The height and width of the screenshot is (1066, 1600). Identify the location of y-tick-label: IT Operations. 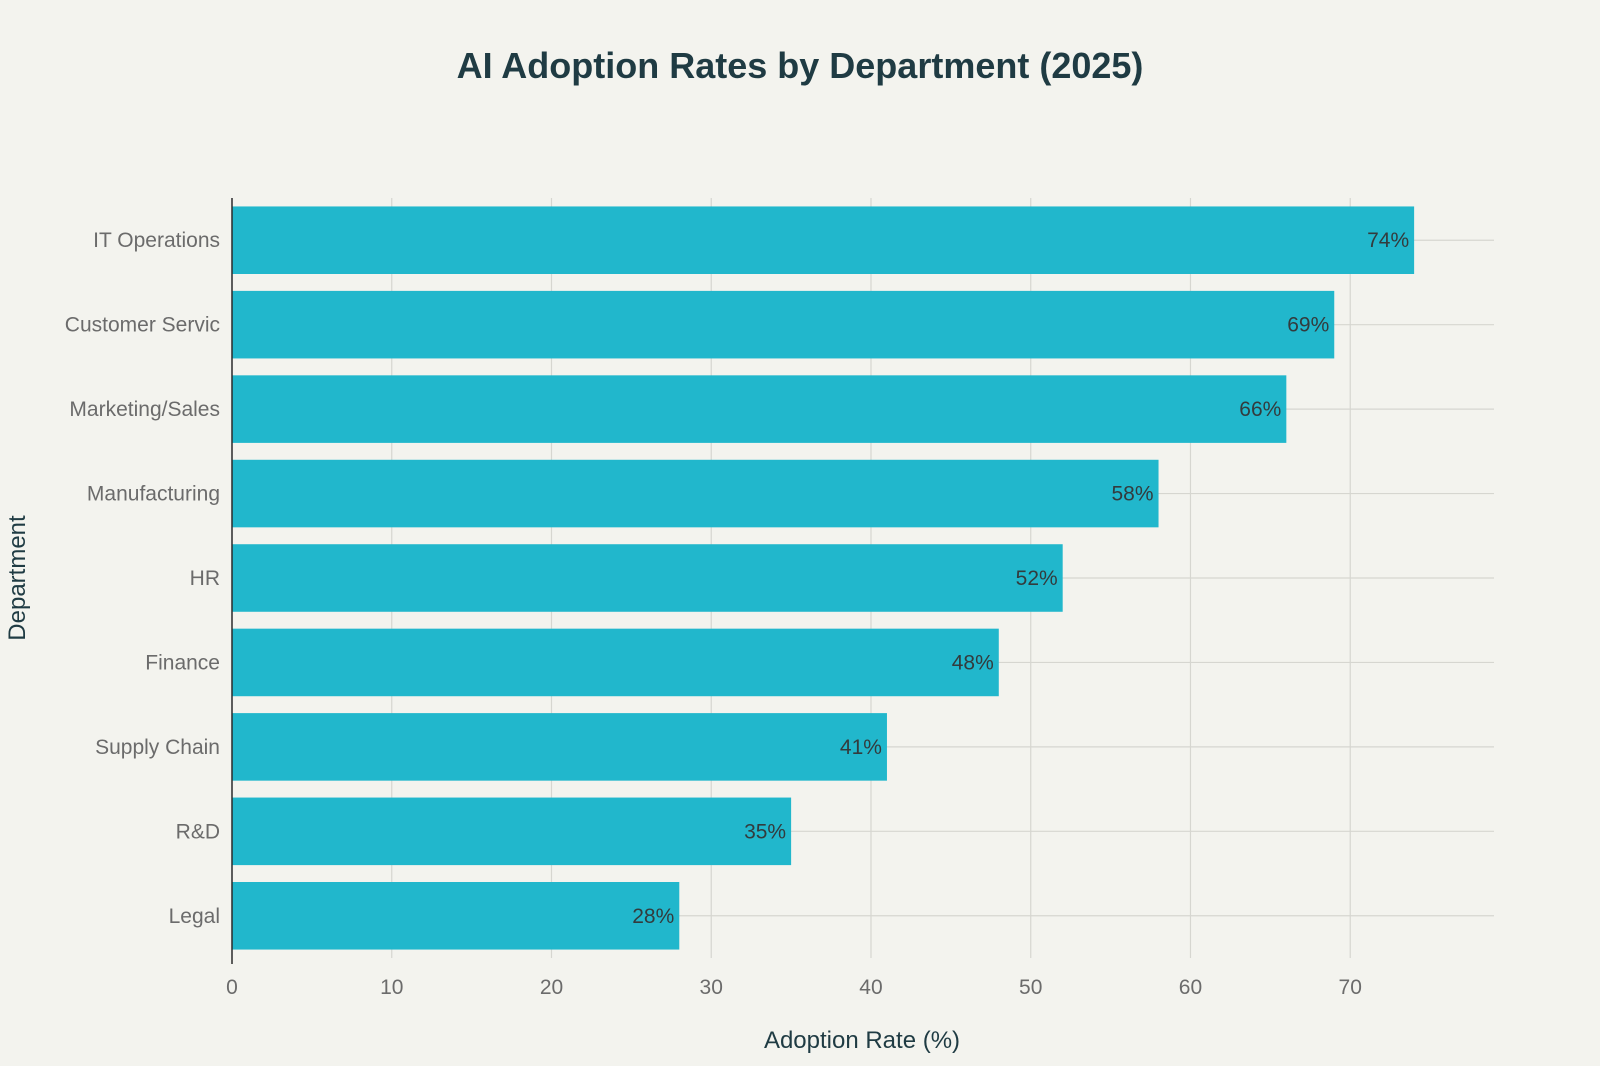
(156, 240).